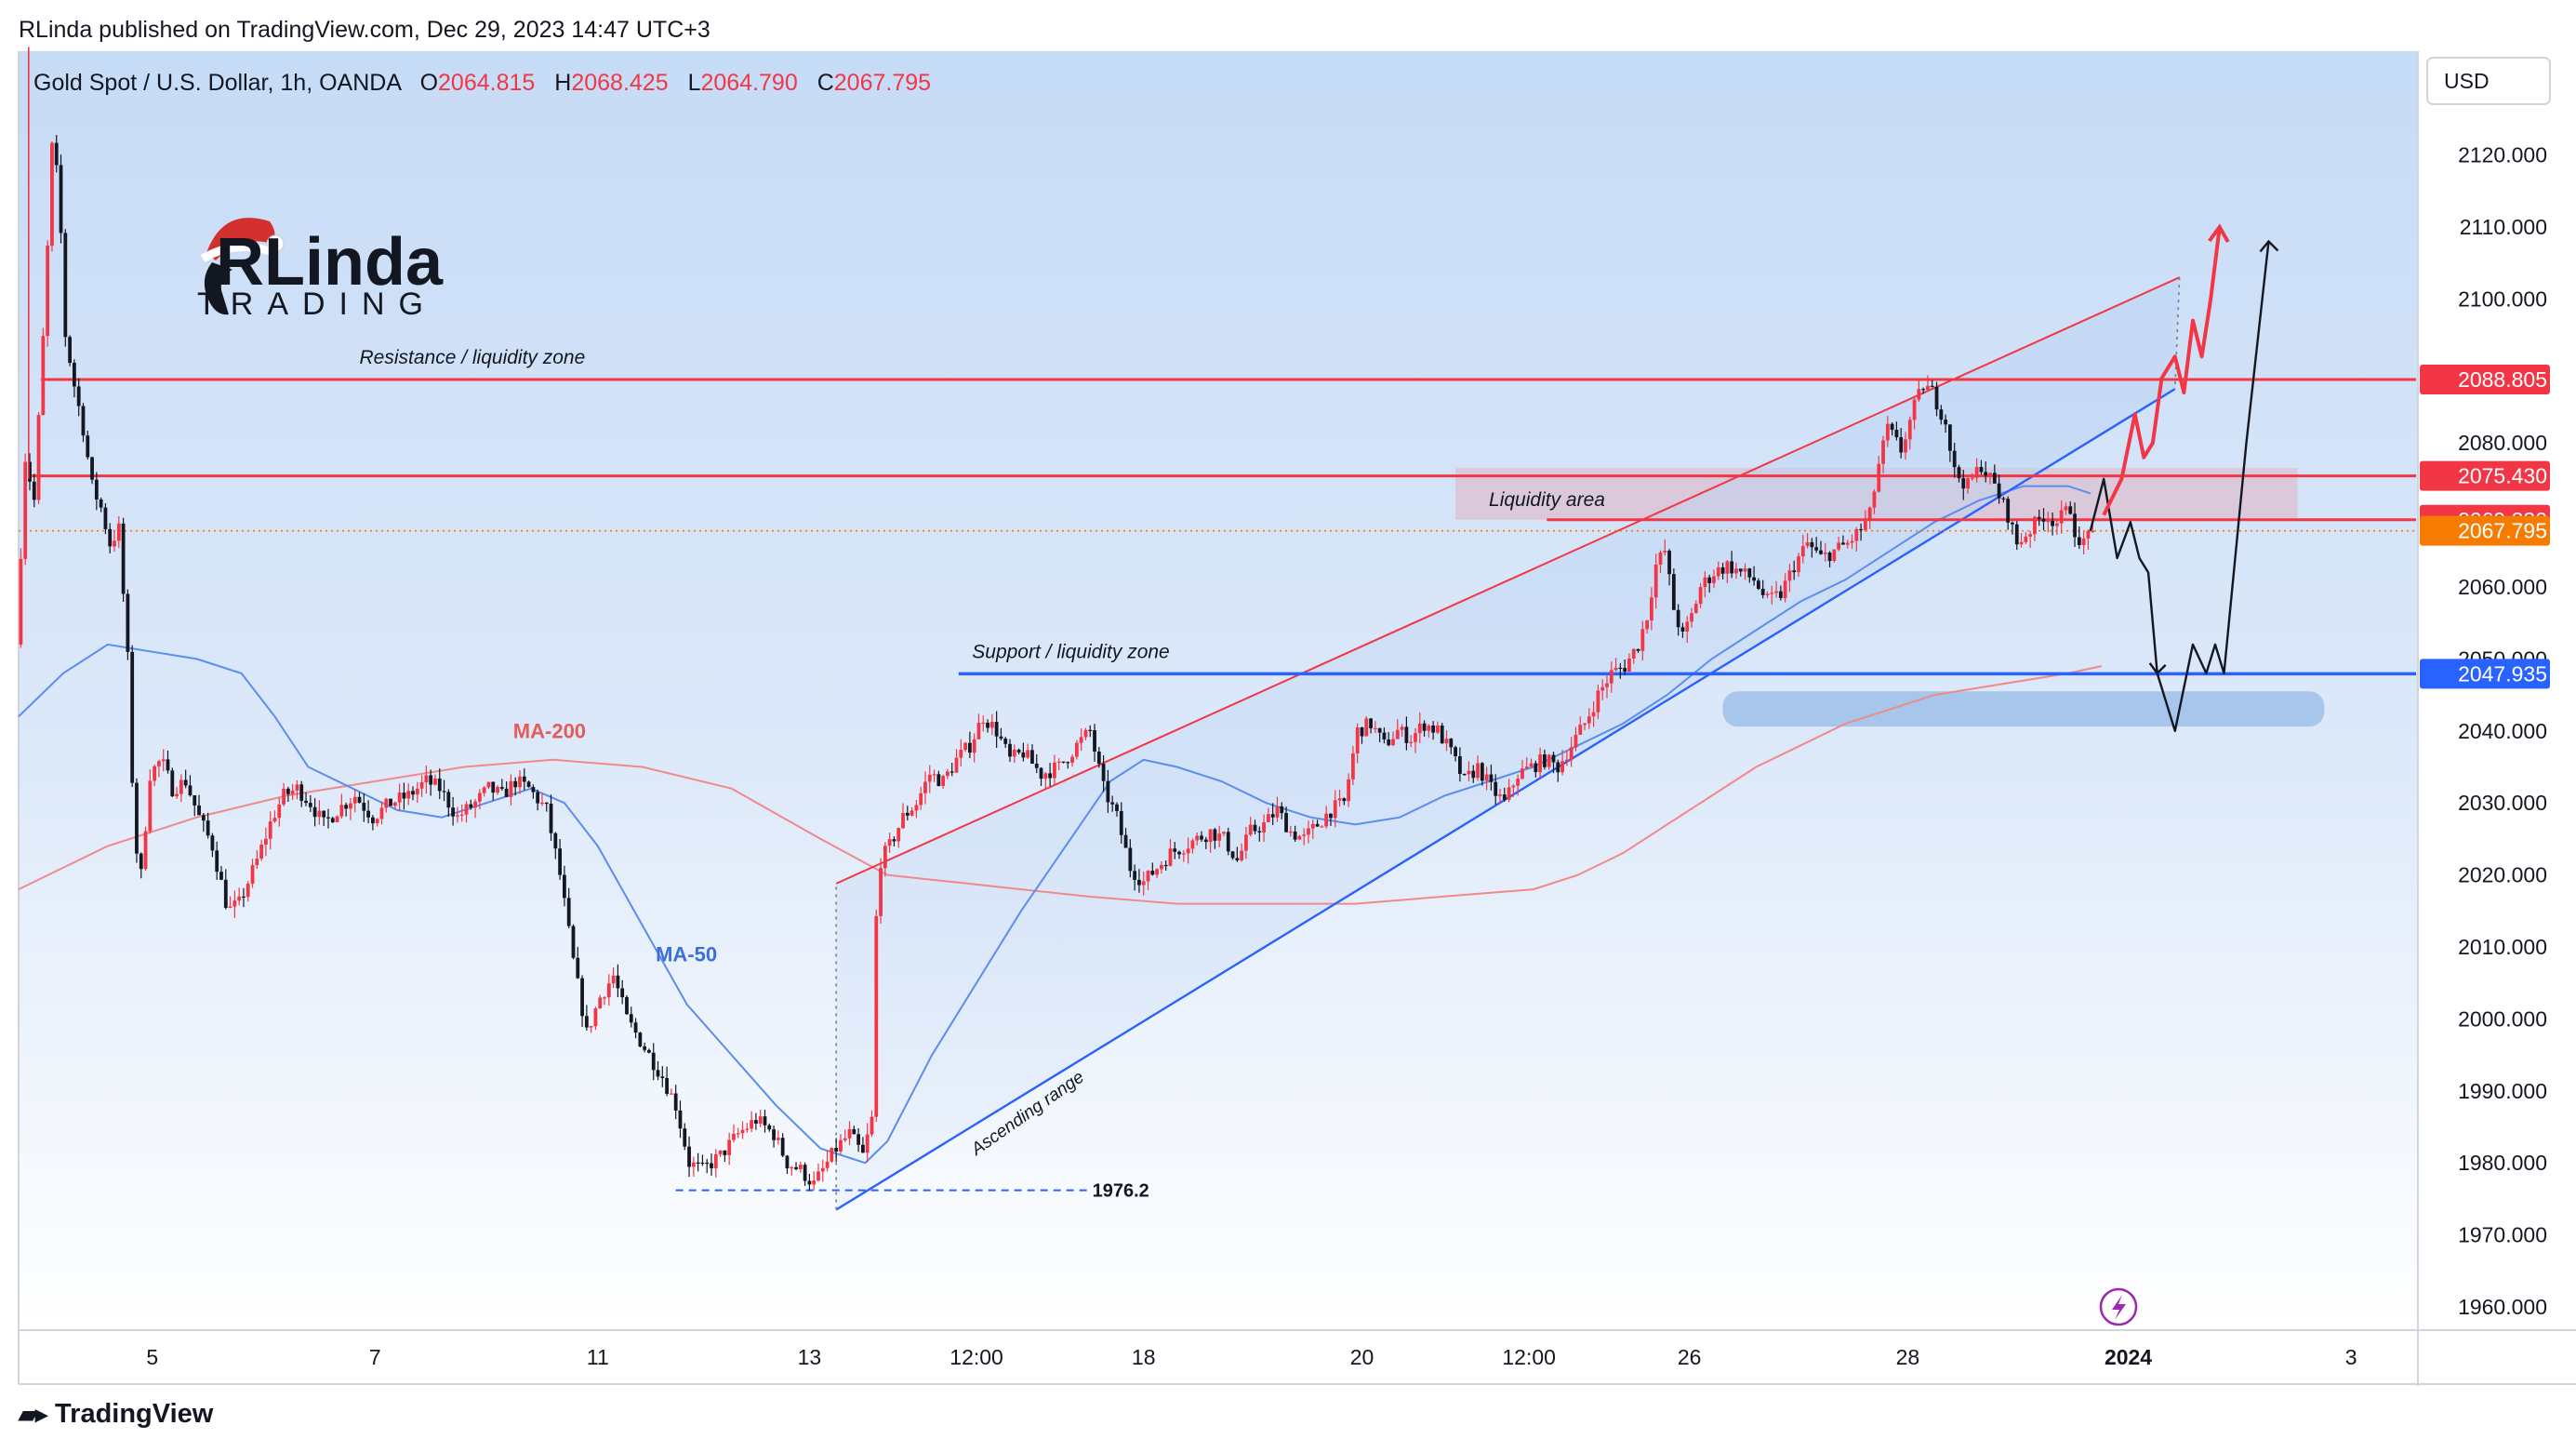 This screenshot has height=1452, width=2576. I want to click on svg-text: 2075.430, so click(2502, 476).